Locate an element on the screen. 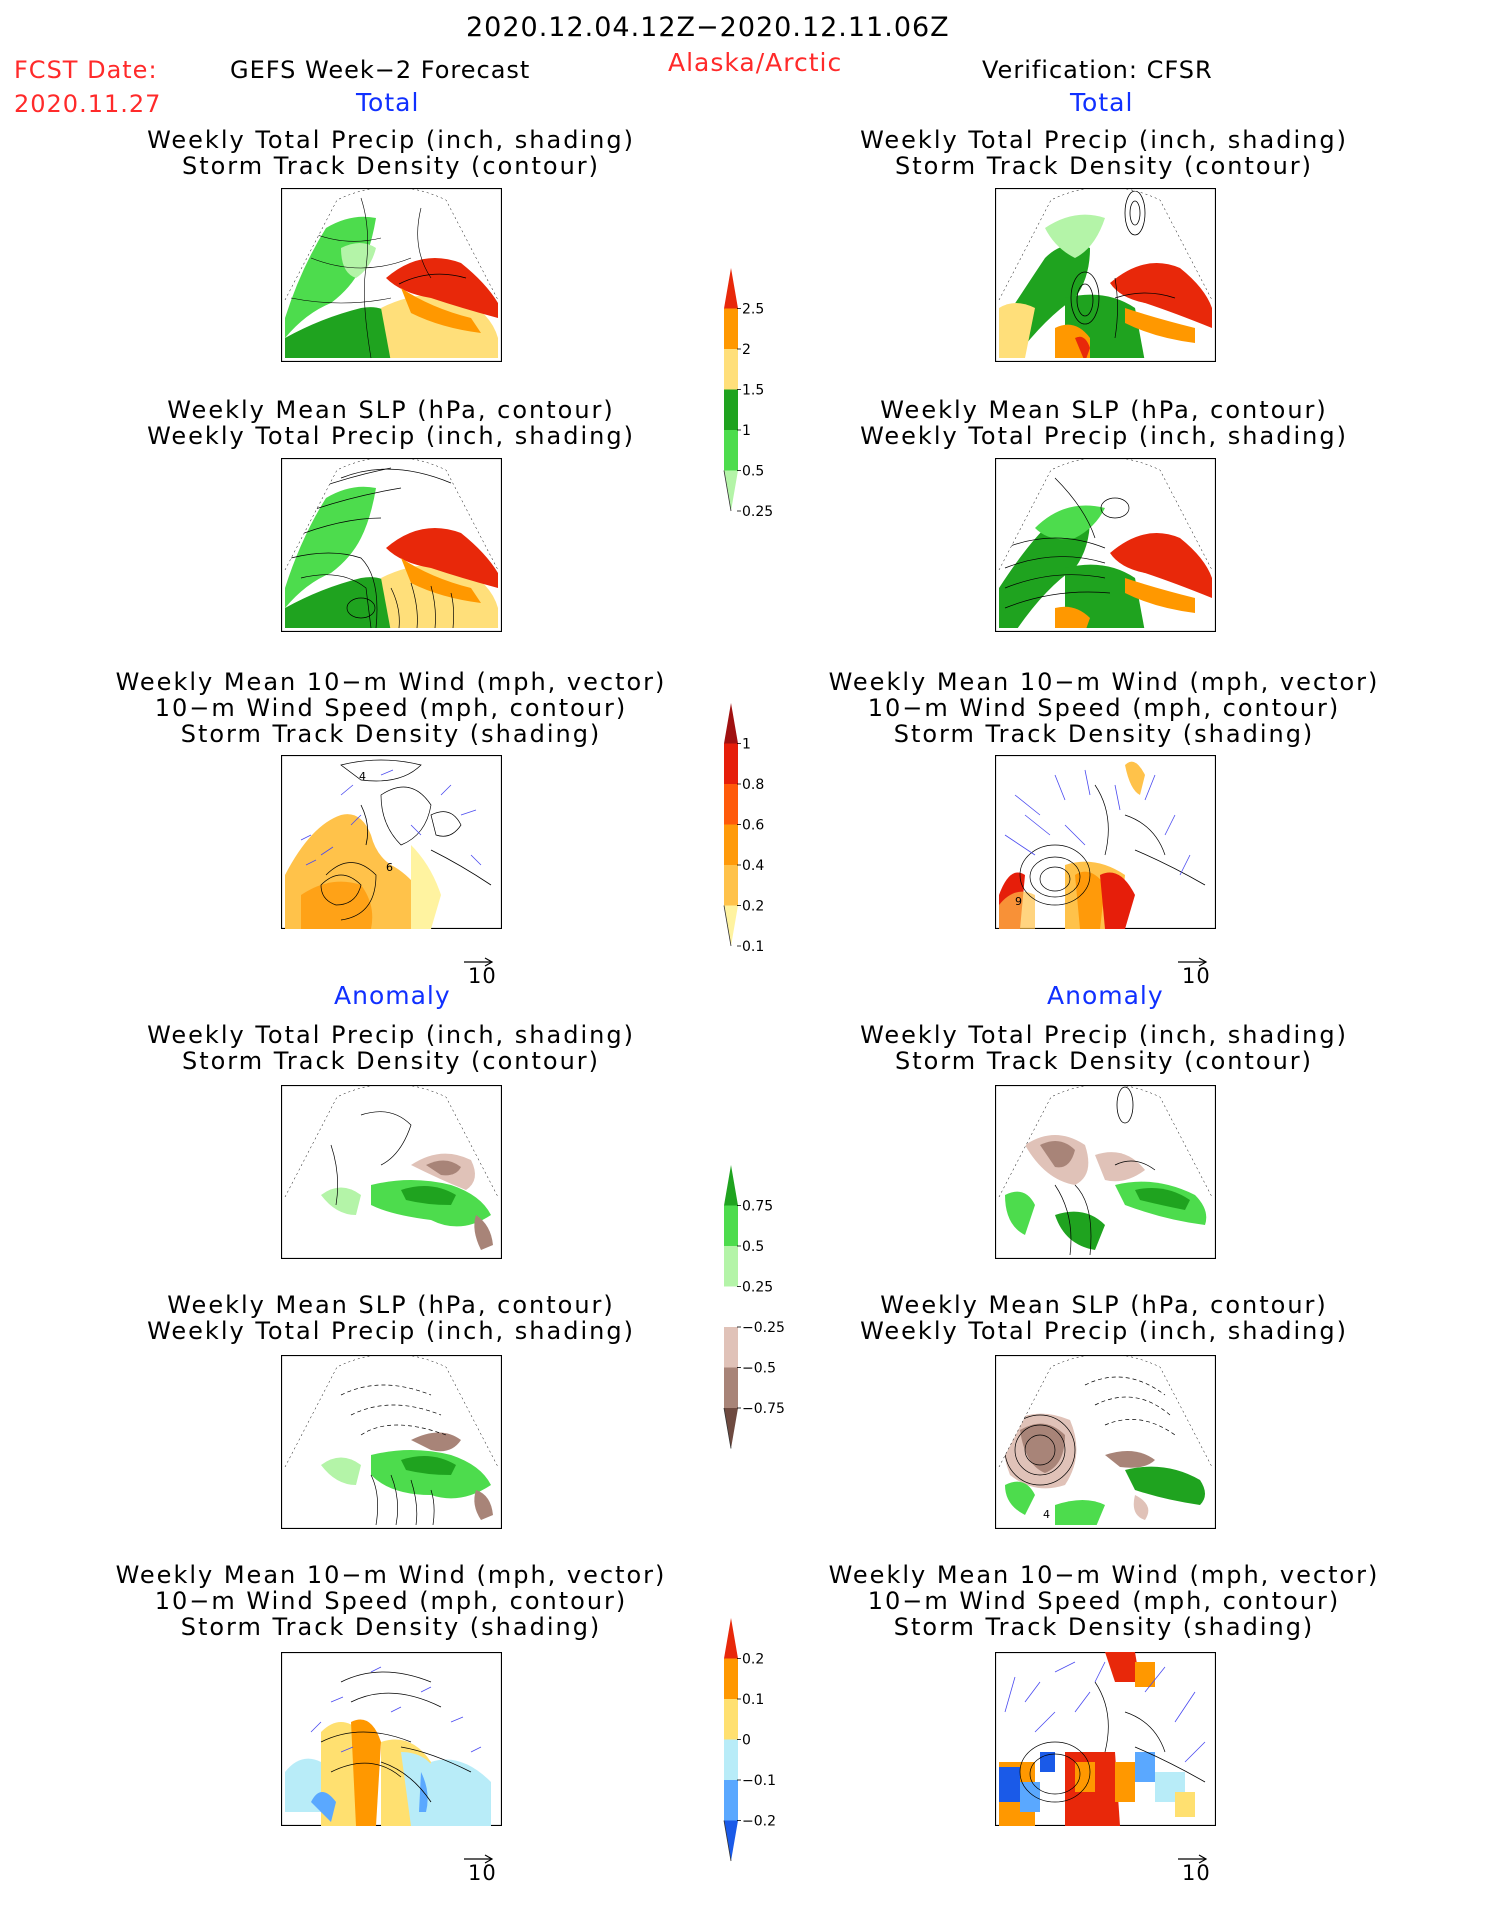 The height and width of the screenshot is (1925, 1487). title-anom-wind-left-1: Weekly Mean 10−m Wind (mph, vector) is located at coordinates (391, 1575).